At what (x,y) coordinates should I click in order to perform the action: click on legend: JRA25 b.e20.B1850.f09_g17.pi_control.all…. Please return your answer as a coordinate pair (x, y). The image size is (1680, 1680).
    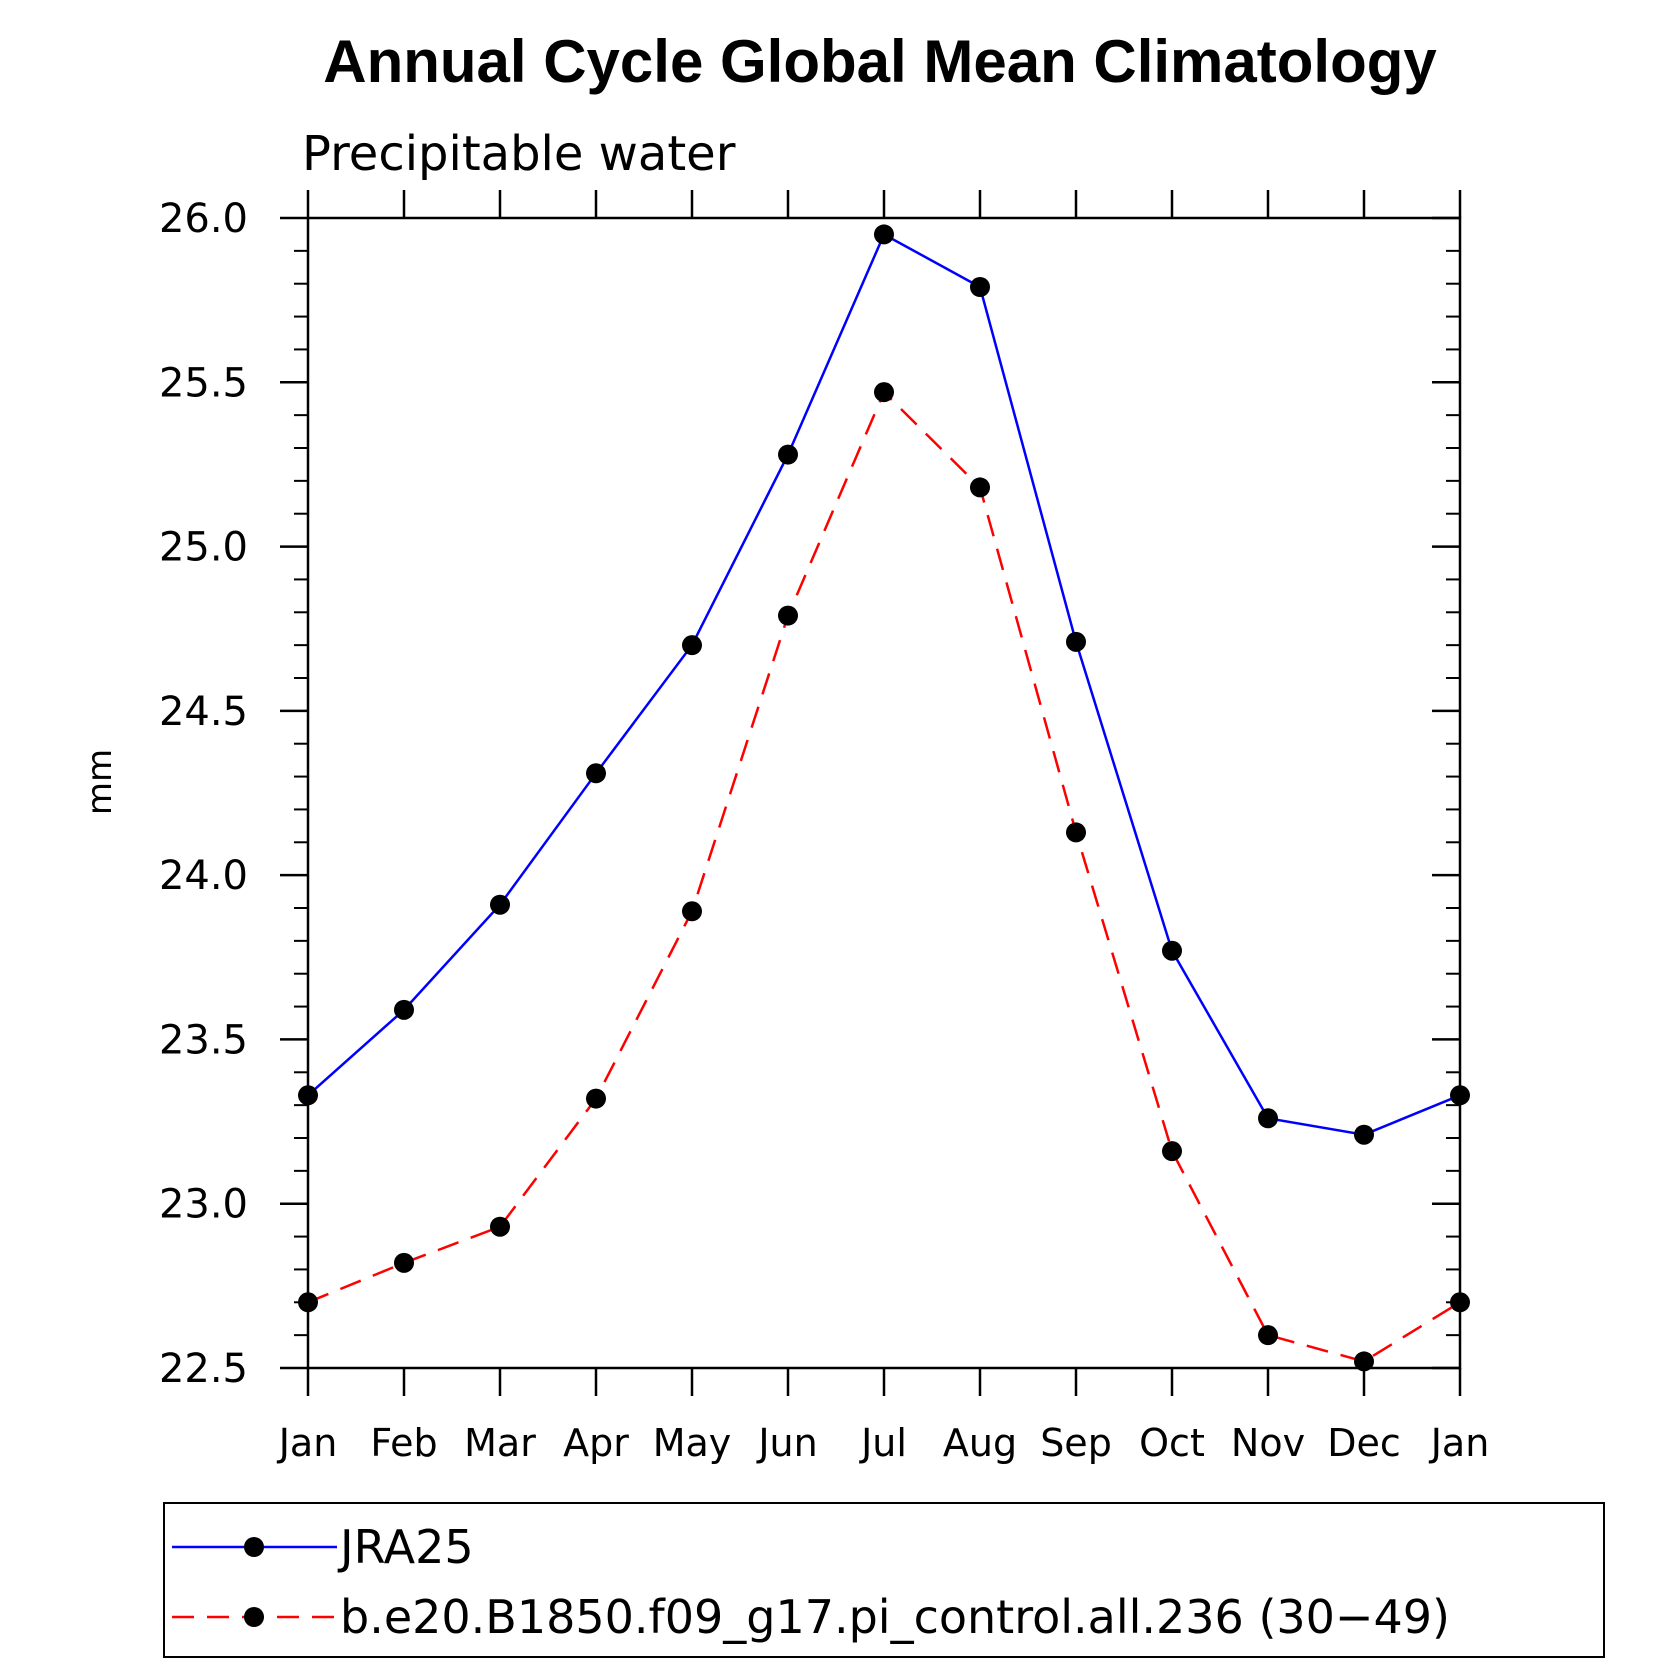
    Looking at the image, I should click on (884, 1580).